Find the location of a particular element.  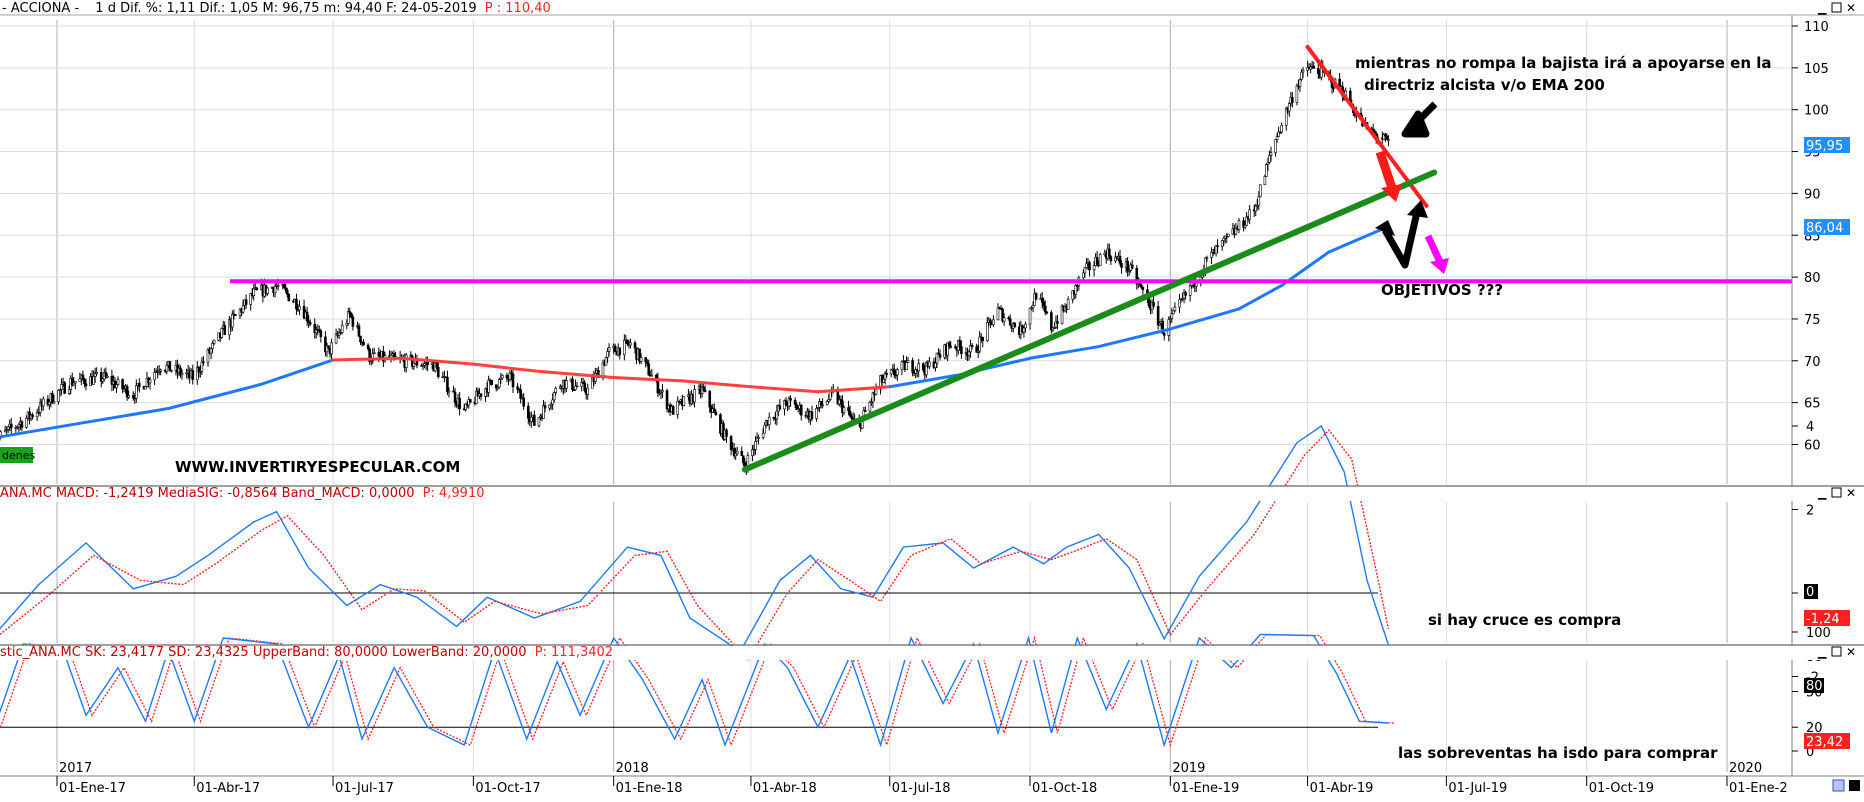

trendline-bajista is located at coordinates (1367, 126).